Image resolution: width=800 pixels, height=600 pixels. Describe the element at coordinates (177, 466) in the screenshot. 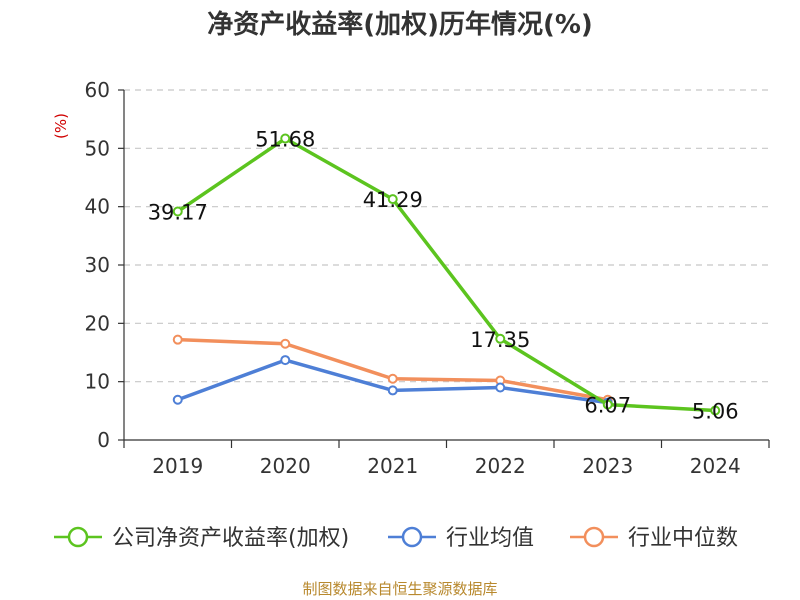

I see `x-tick-label: 2019` at that location.